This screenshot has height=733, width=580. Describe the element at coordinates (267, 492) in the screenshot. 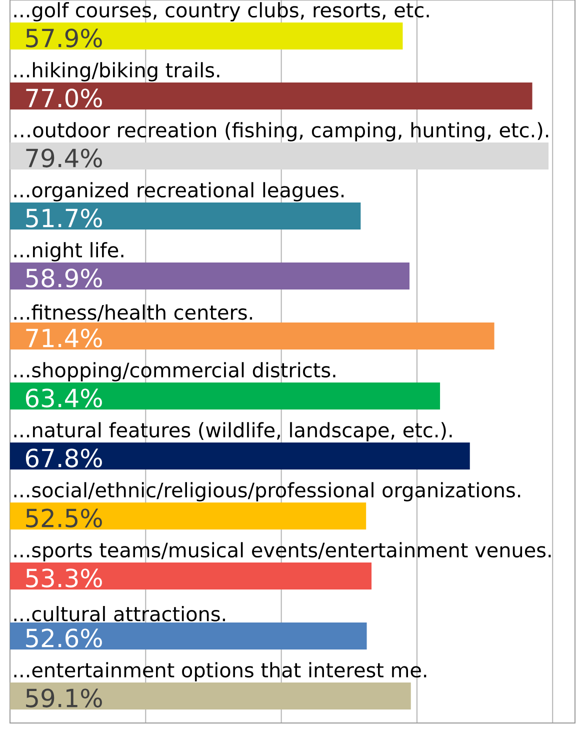

I see `y-tick-label: ...social/ethnic/religious/professional organizations.` at that location.